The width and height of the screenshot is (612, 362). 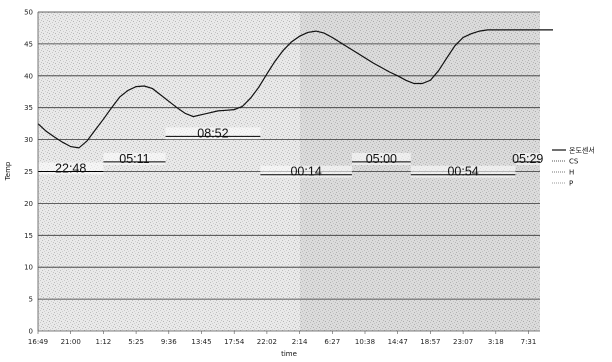 I want to click on x-tick-4: 9:36, so click(x=169, y=342).